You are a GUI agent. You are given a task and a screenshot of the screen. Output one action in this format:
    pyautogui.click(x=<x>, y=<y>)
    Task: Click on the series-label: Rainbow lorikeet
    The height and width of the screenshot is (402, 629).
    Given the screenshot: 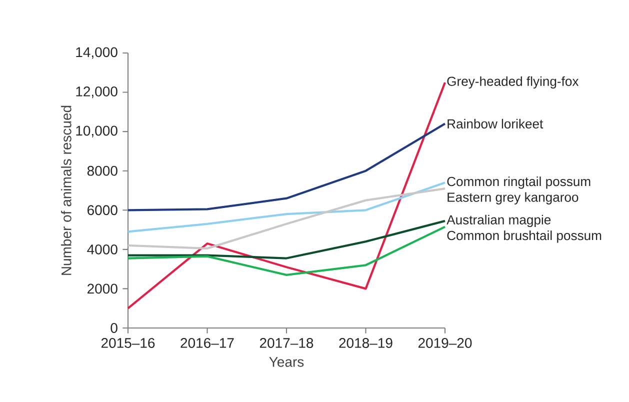 What is the action you would take?
    pyautogui.click(x=496, y=123)
    